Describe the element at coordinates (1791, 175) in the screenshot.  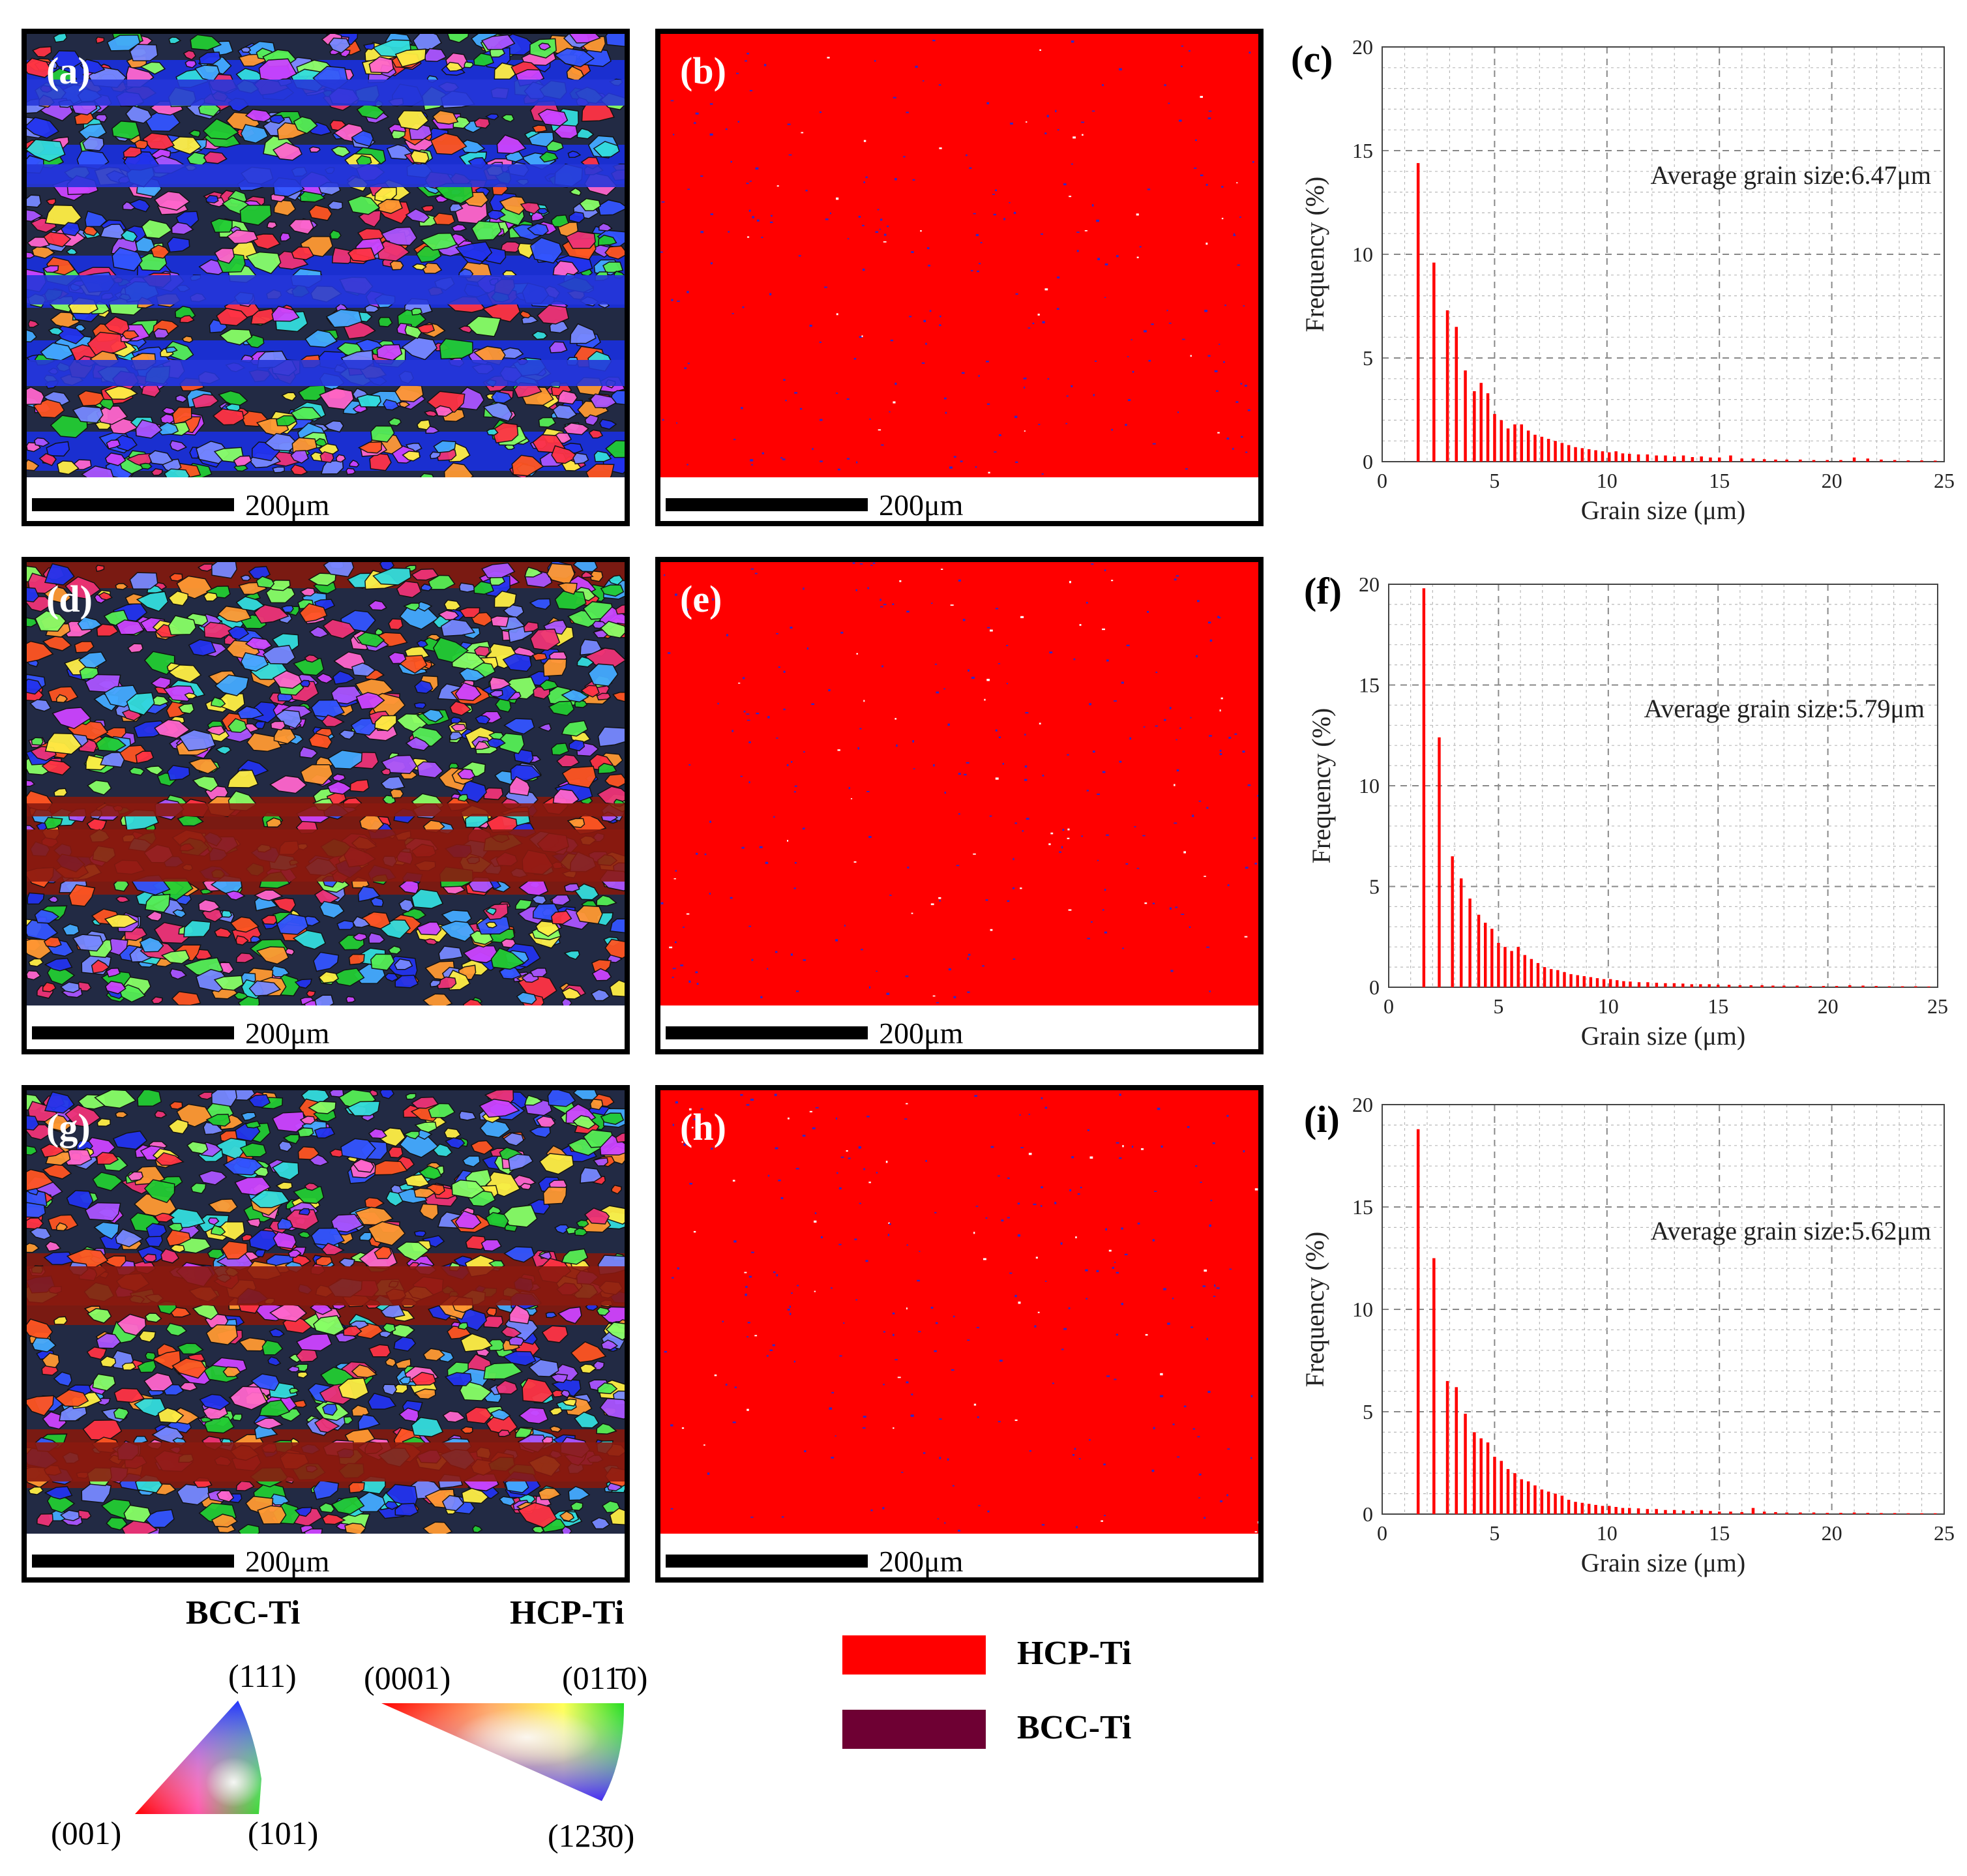
I see `annotation-c: Average grain size:6.47μm` at that location.